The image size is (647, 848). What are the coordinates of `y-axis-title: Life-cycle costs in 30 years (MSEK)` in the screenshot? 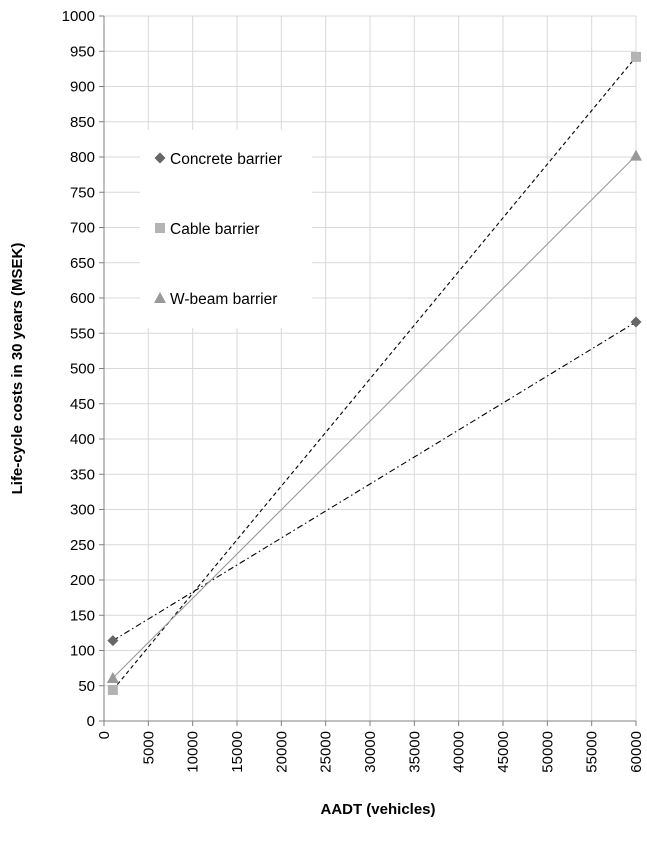 It's located at (17, 369).